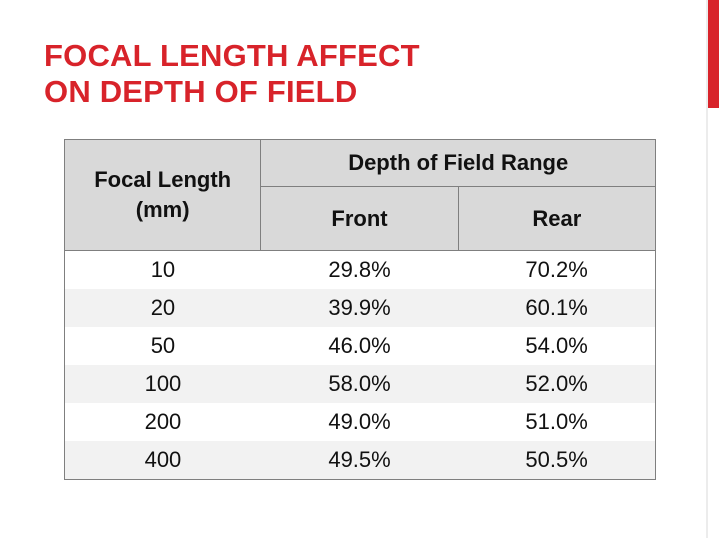  What do you see at coordinates (557, 346) in the screenshot?
I see `cell-rear: 54.0%` at bounding box center [557, 346].